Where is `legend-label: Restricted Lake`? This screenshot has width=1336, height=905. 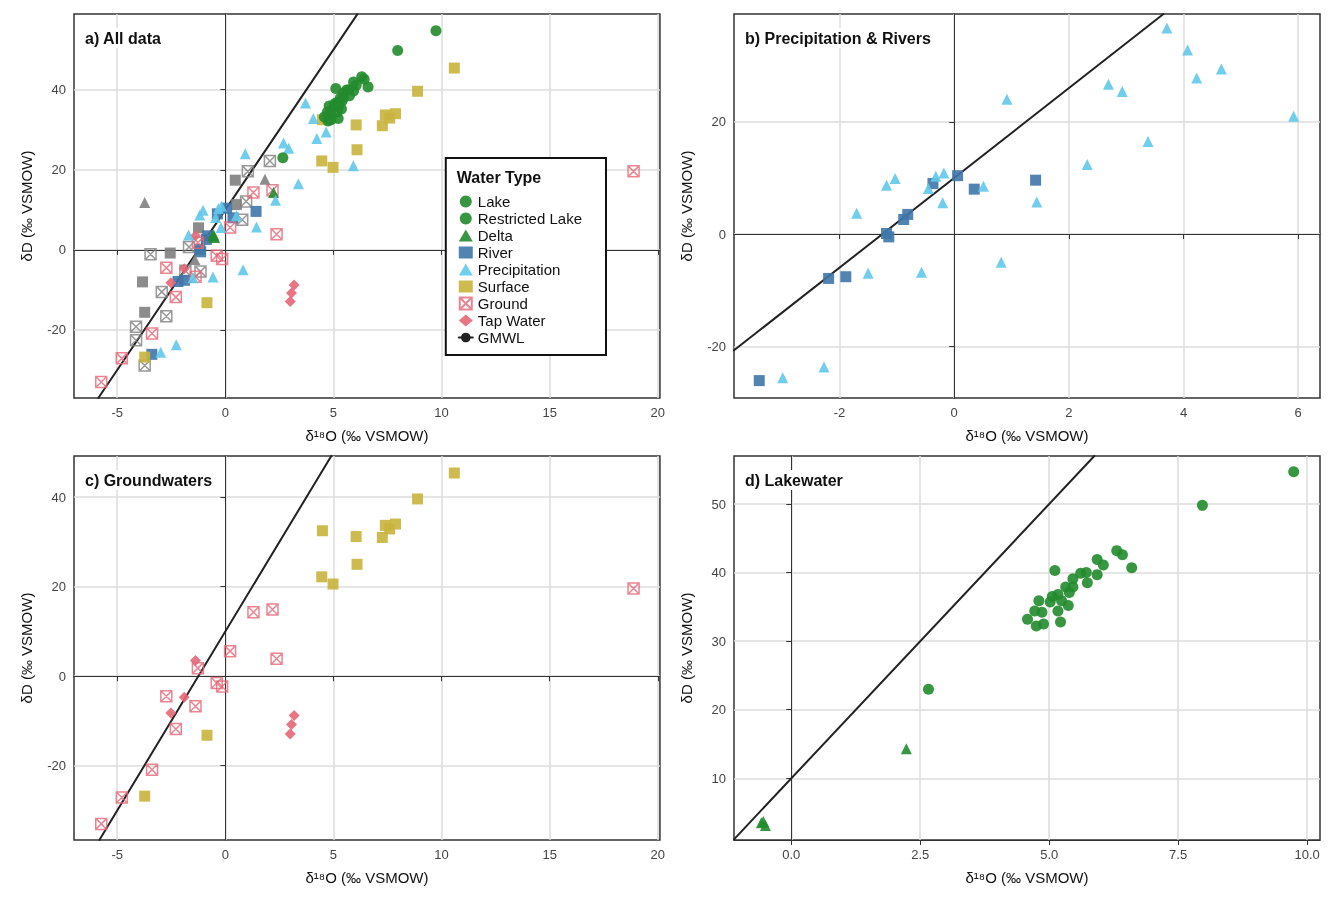 legend-label: Restricted Lake is located at coordinates (529, 218).